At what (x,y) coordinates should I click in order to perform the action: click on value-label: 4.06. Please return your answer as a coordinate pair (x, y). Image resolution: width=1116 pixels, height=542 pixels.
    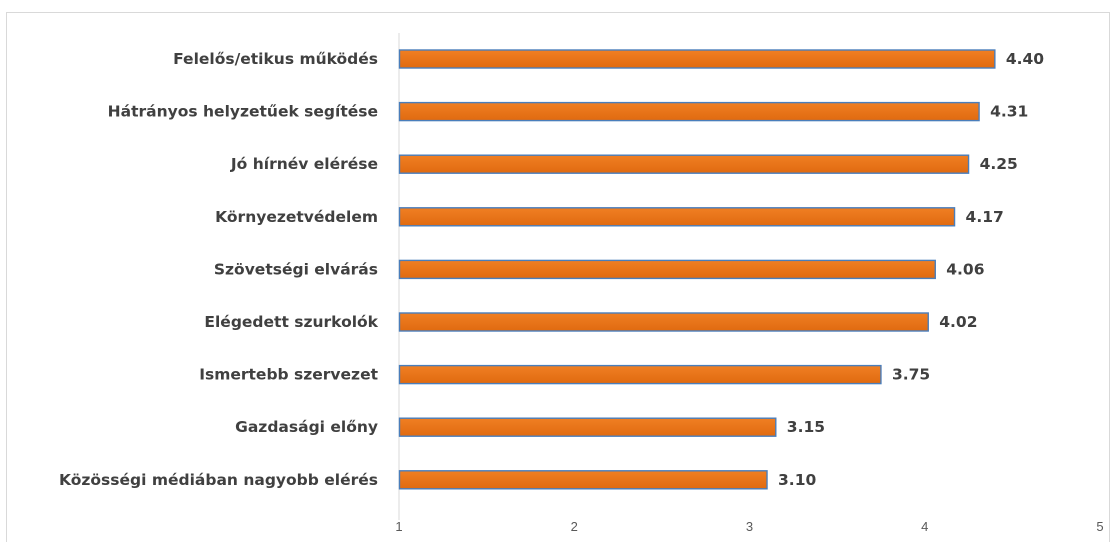
    Looking at the image, I should click on (965, 269).